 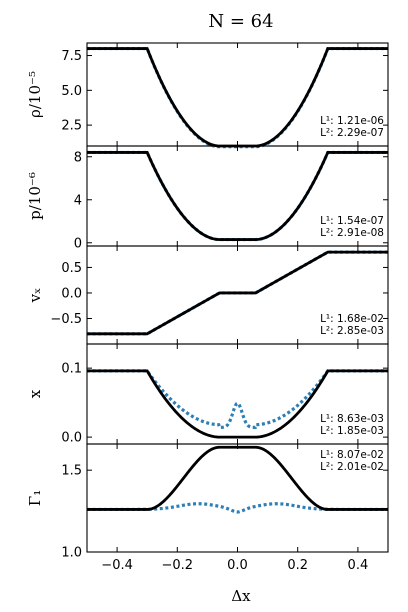 I want to click on y-tick-label: 1.0, so click(x=71, y=553).